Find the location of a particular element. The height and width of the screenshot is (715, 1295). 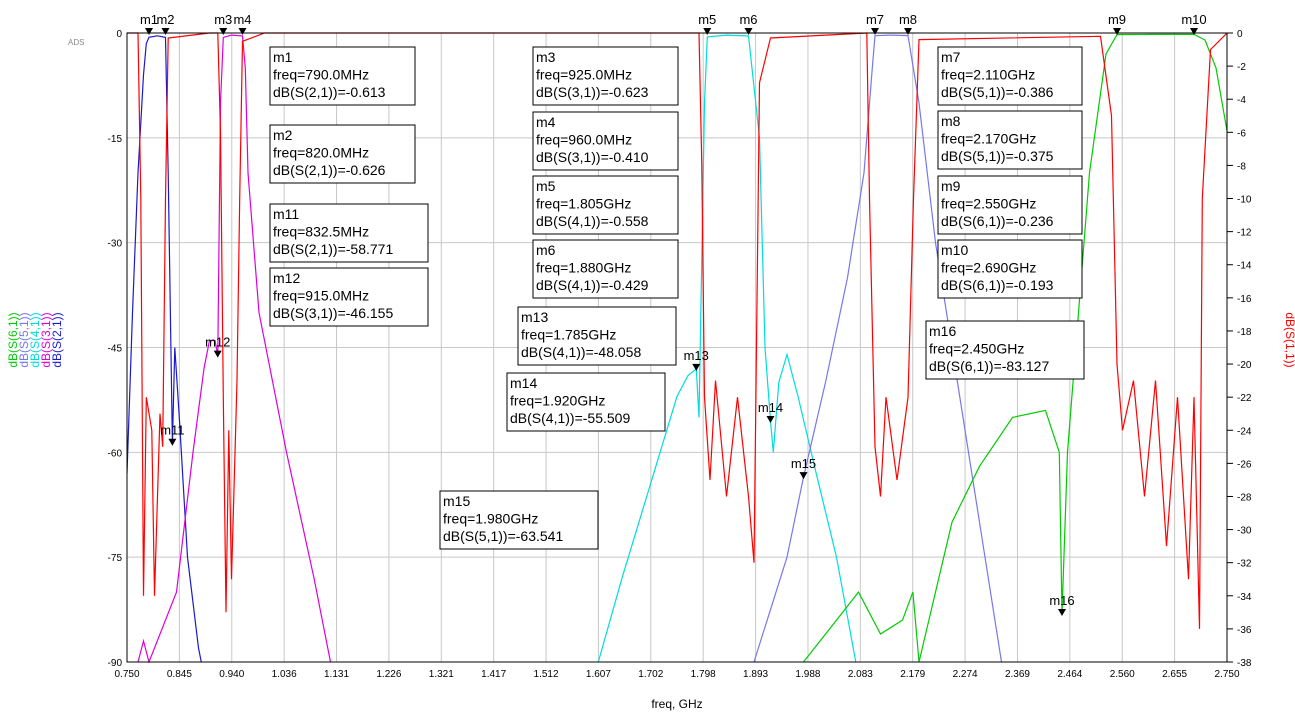

x-tick-label: 1.131 is located at coordinates (336, 674).